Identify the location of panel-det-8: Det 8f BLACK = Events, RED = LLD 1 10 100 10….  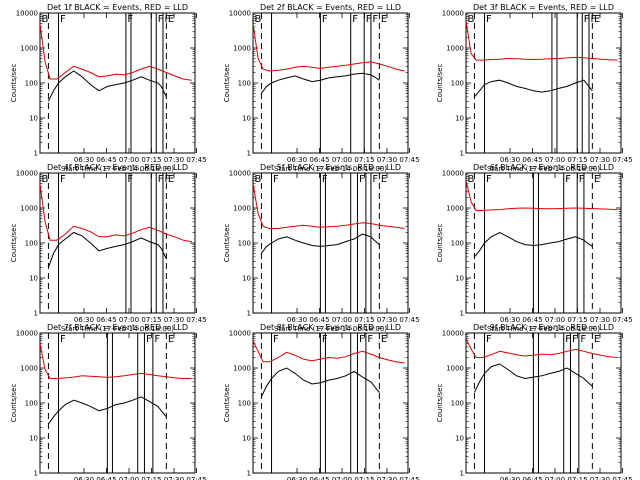
(321, 401).